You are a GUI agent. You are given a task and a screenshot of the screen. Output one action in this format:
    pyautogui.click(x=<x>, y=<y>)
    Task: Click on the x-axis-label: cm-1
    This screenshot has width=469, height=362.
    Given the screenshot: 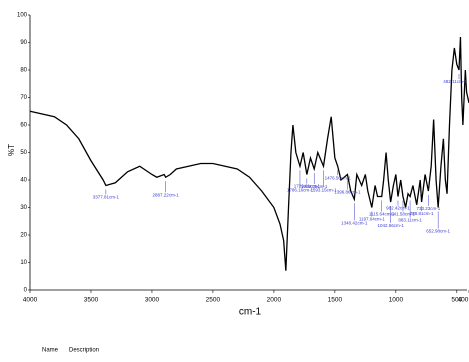 What is the action you would take?
    pyautogui.click(x=250, y=312)
    